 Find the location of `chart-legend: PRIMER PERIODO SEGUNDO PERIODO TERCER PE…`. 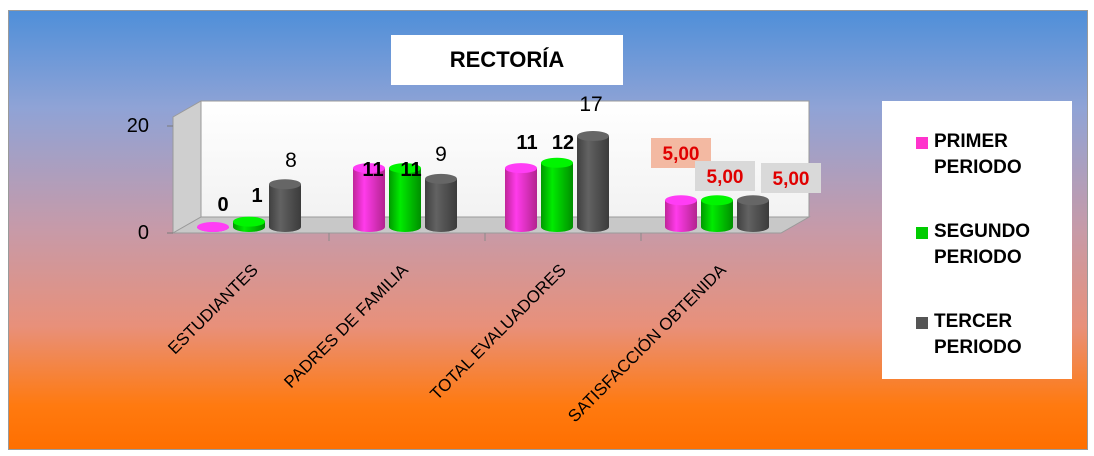

chart-legend: PRIMER PERIODO SEGUNDO PERIODO TERCER PE… is located at coordinates (977, 240).